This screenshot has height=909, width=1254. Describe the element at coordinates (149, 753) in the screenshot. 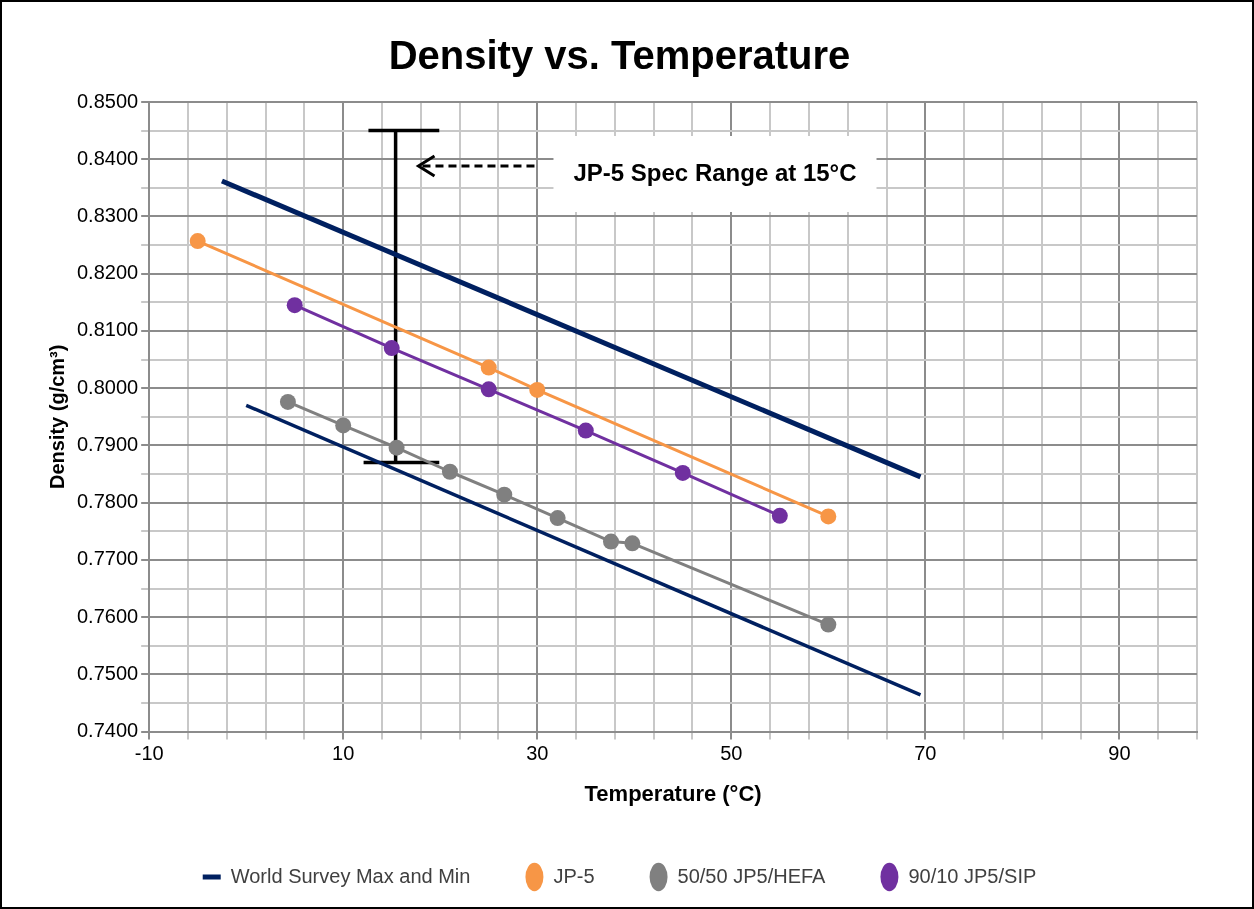

I see `x-tick-label: -10` at that location.